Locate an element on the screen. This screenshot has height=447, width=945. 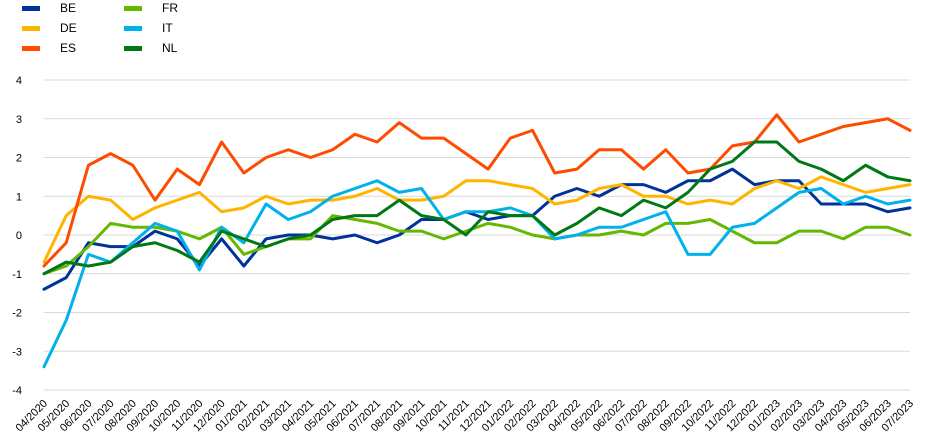
legend-swatch-es is located at coordinates (31, 48).